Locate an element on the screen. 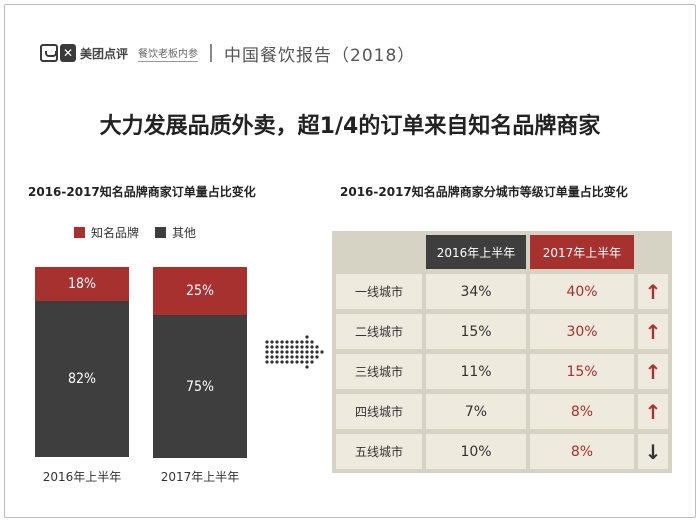 The height and width of the screenshot is (522, 700). arrow-down-glyph: ↓ is located at coordinates (653, 451).